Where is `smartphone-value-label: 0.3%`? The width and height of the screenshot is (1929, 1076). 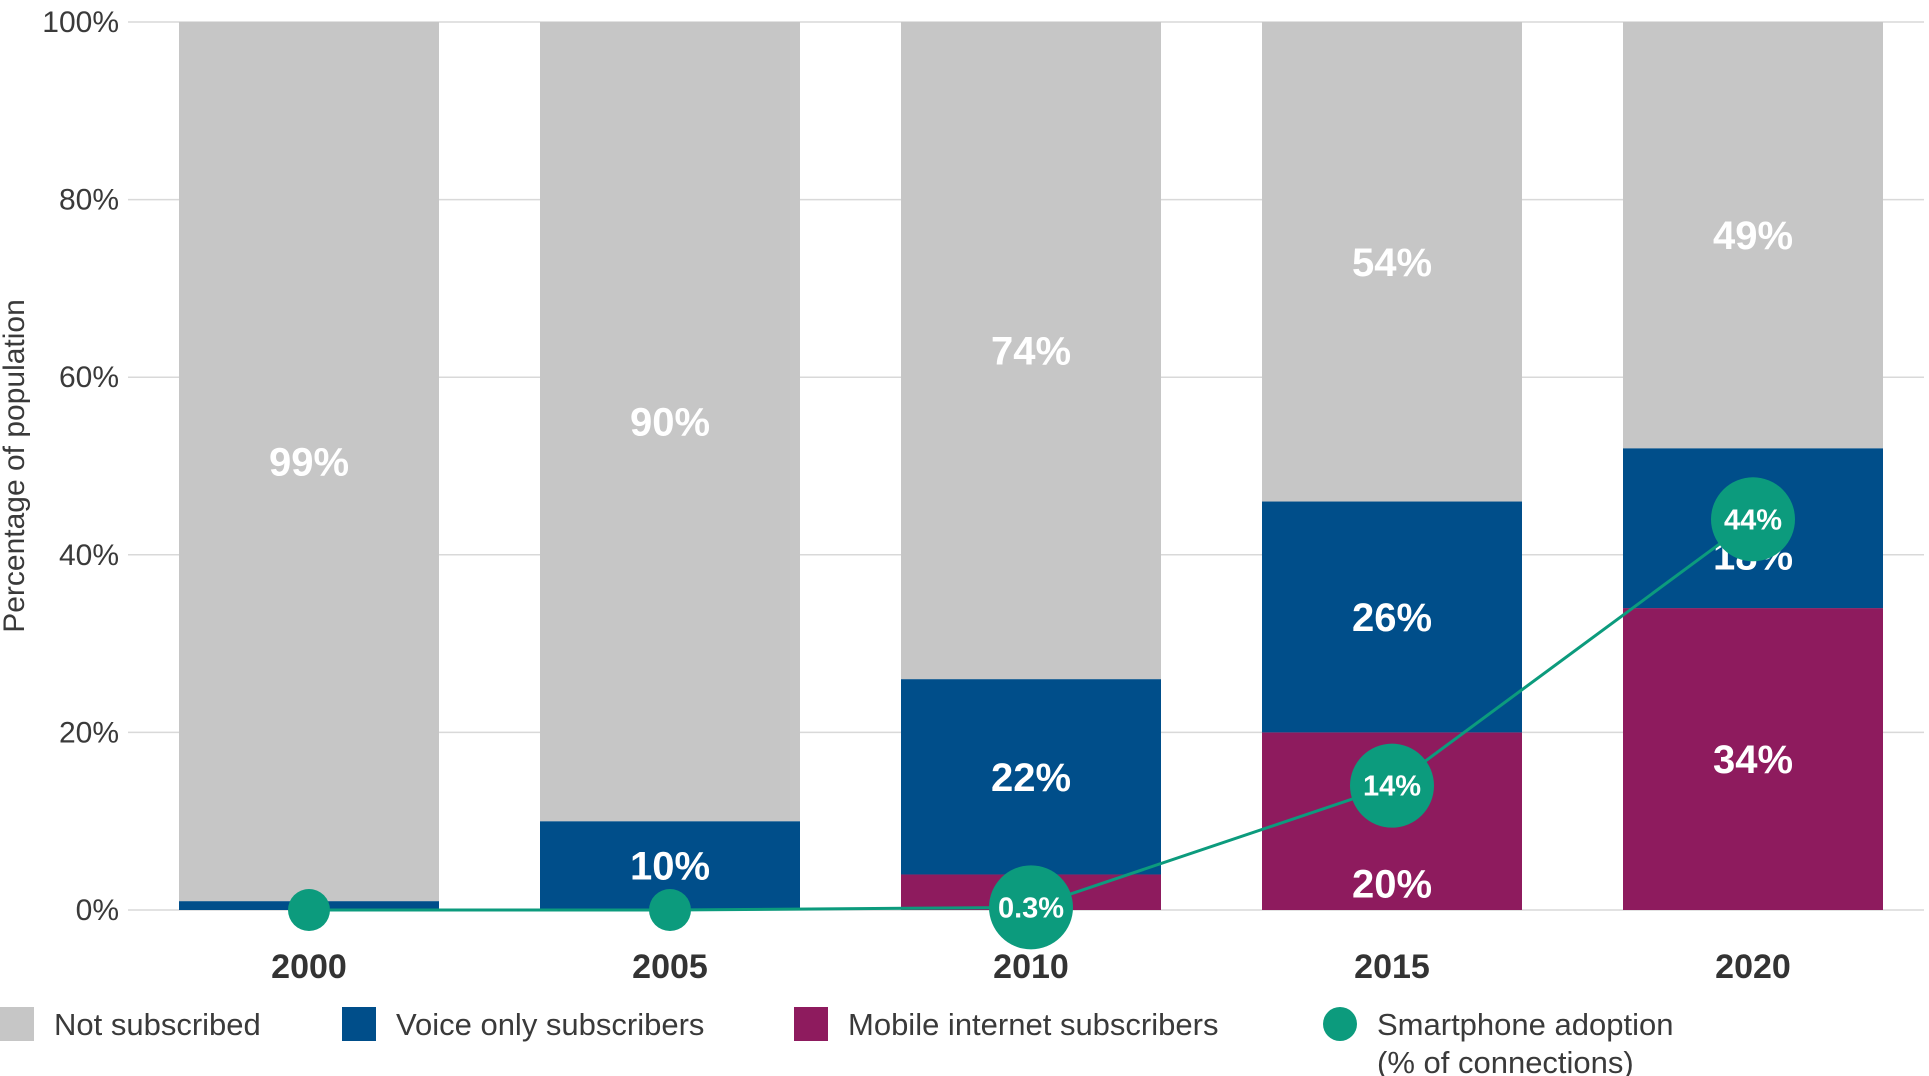 smartphone-value-label: 0.3% is located at coordinates (1031, 908).